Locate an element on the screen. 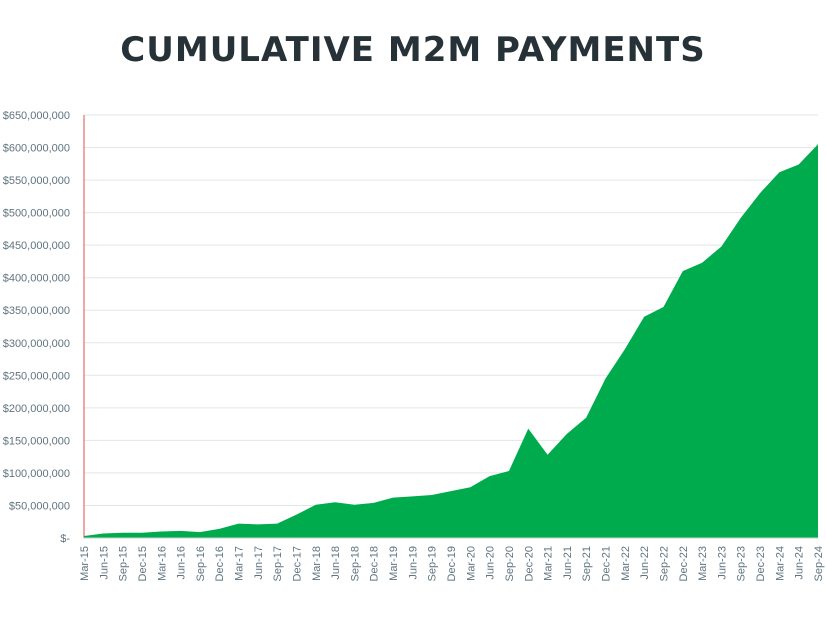 The image size is (826, 620). y-tick-label: $550,000,000 is located at coordinates (36, 181).